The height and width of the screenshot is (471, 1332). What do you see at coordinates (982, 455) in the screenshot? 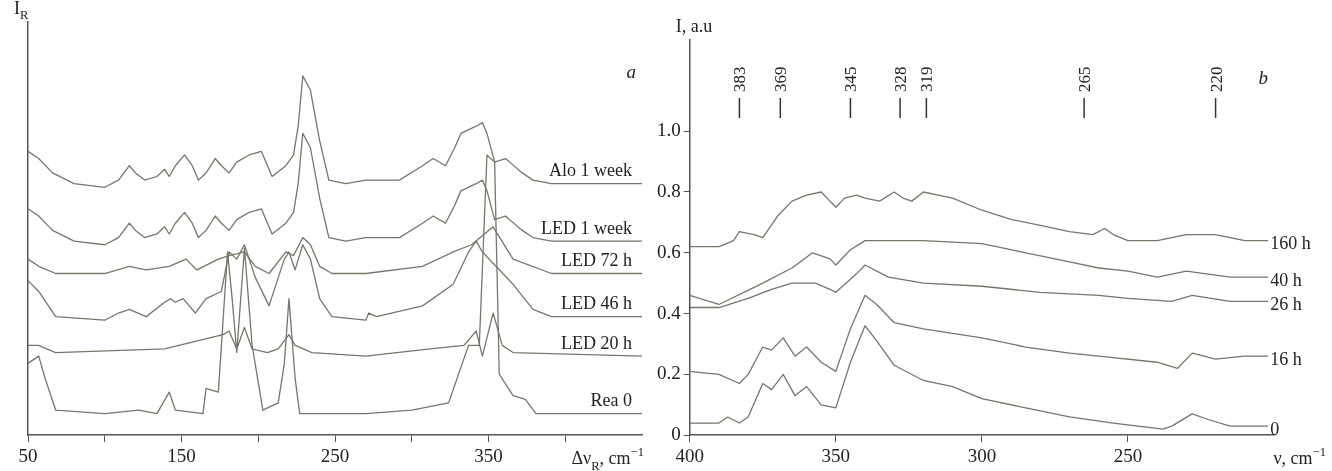
I see `x-tick-label: 300` at bounding box center [982, 455].